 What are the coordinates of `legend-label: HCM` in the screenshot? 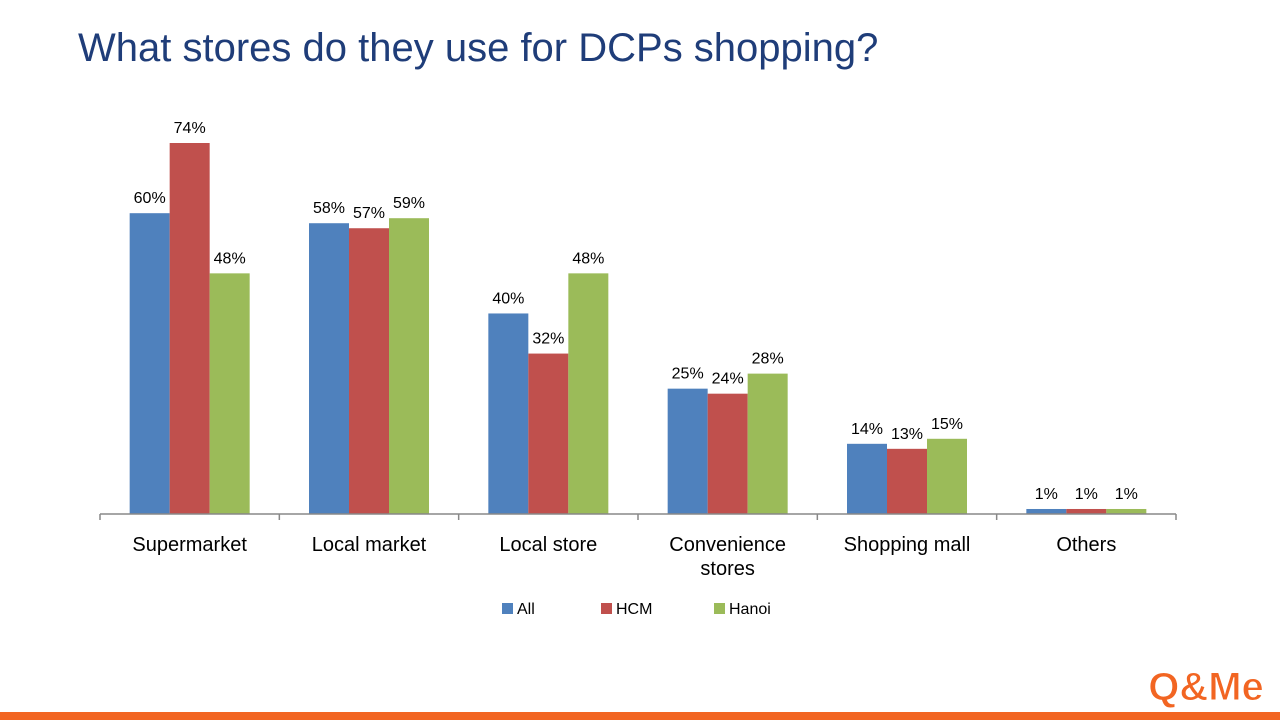 It's located at (634, 609).